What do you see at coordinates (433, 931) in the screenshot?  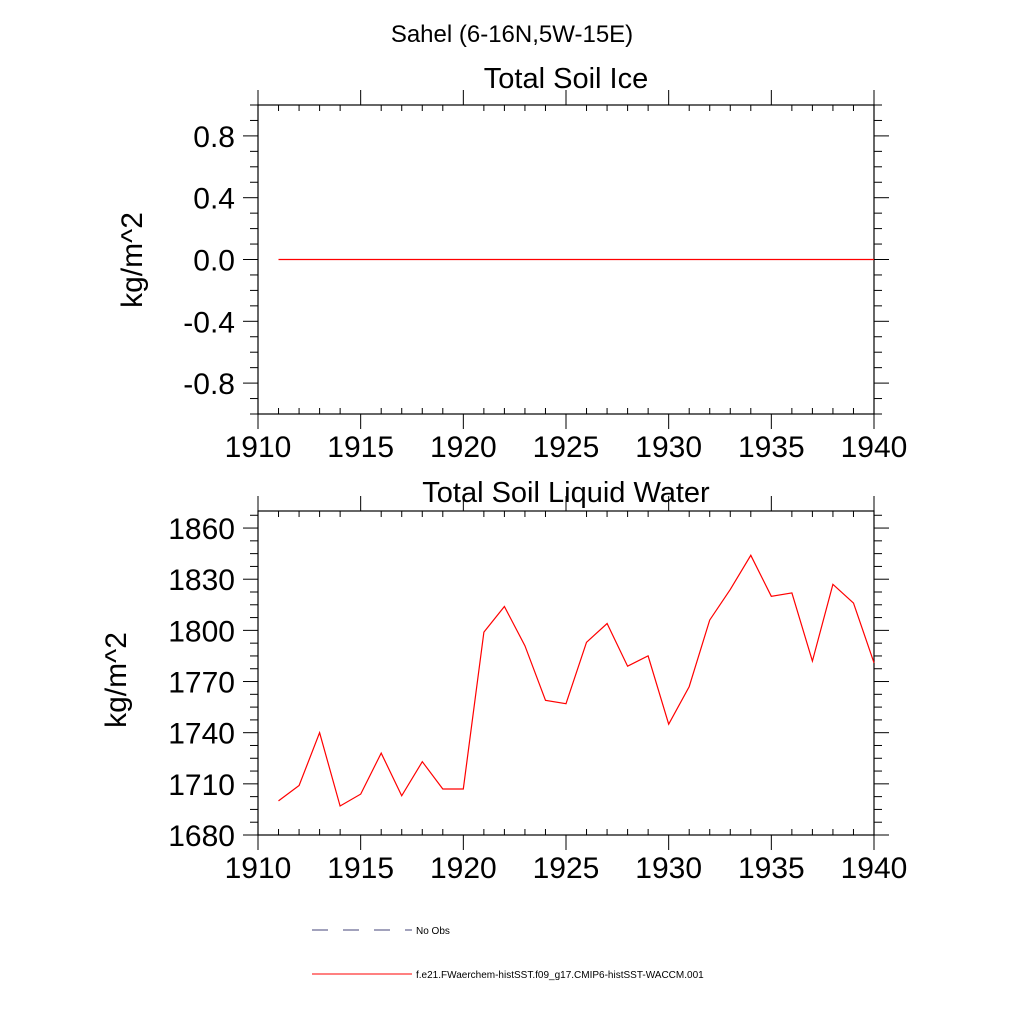 I see `legend-label: No Obs` at bounding box center [433, 931].